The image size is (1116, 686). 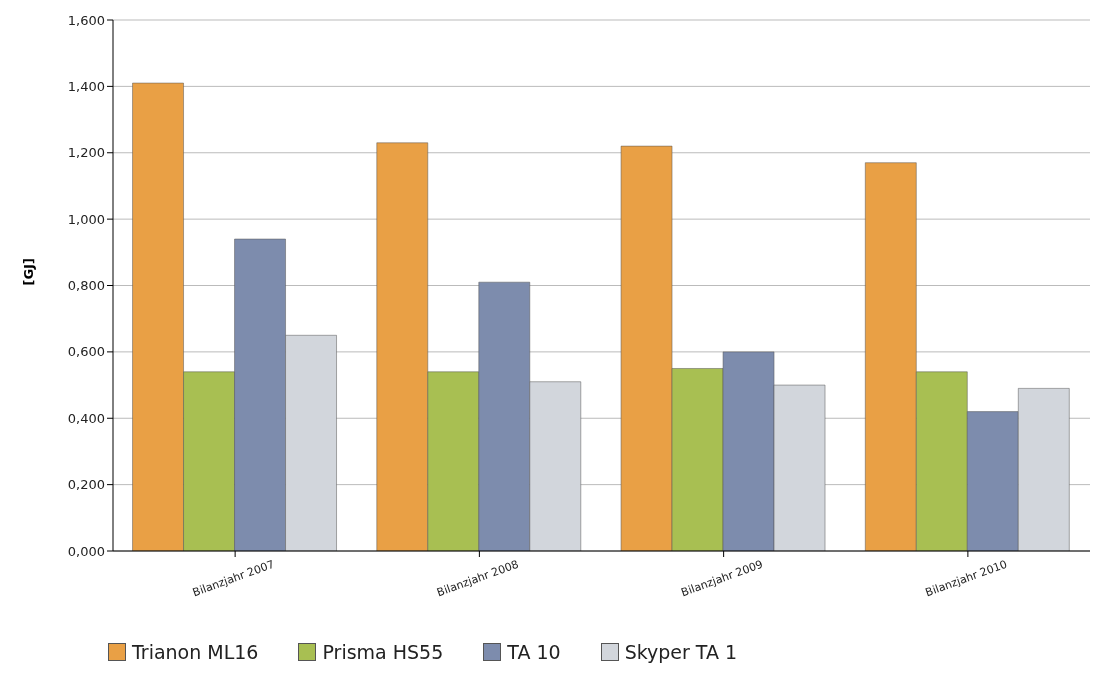 I want to click on legend-label: Trianon ML16, so click(x=195, y=652).